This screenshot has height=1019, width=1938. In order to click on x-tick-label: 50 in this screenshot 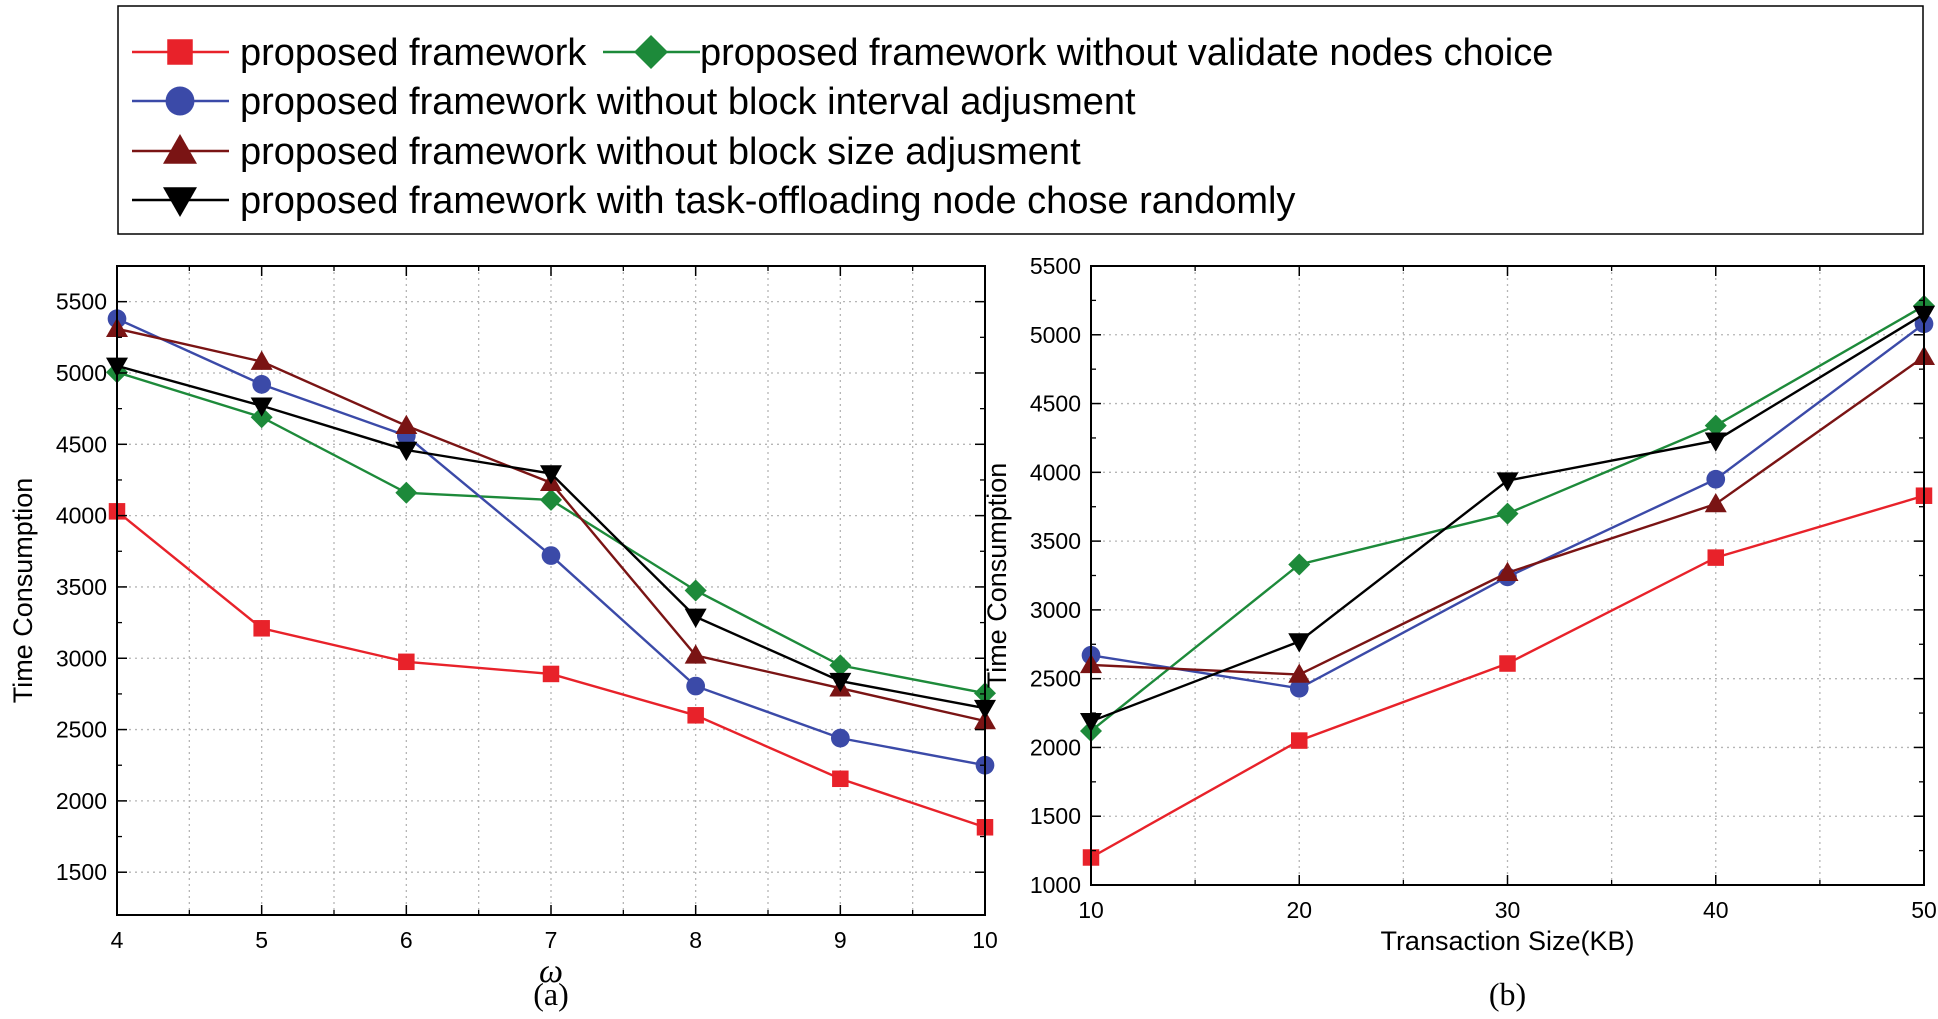, I will do `click(1924, 910)`.